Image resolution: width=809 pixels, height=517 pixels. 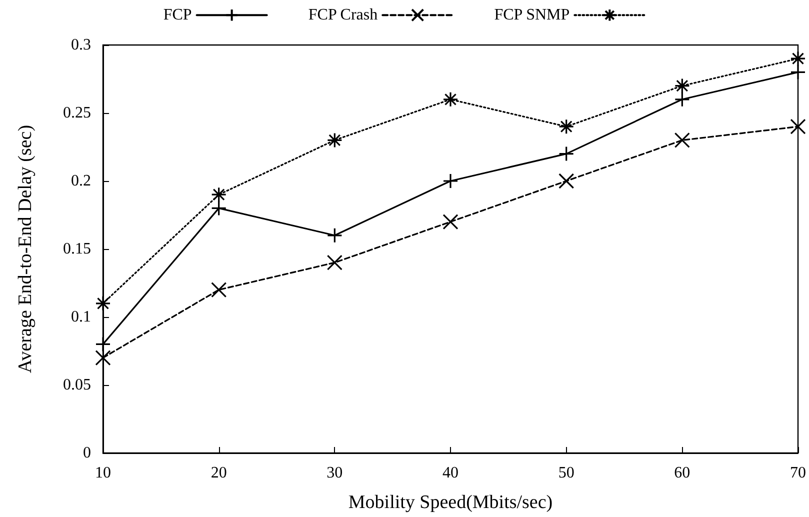 What do you see at coordinates (450, 502) in the screenshot?
I see `x-axis-title: Mobility Speed(Mbits/sec)` at bounding box center [450, 502].